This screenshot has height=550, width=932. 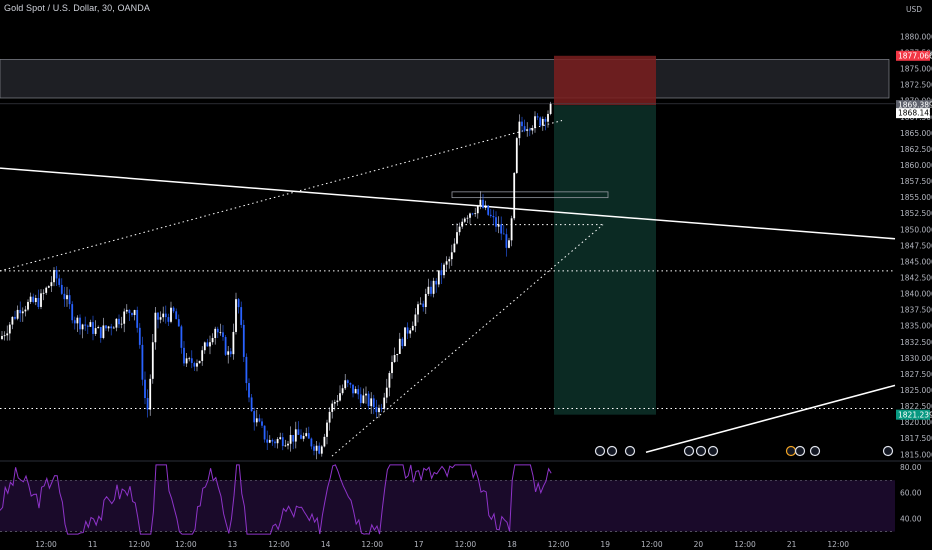 What do you see at coordinates (916, 342) in the screenshot?
I see `price-tick-label: 1832.500` at bounding box center [916, 342].